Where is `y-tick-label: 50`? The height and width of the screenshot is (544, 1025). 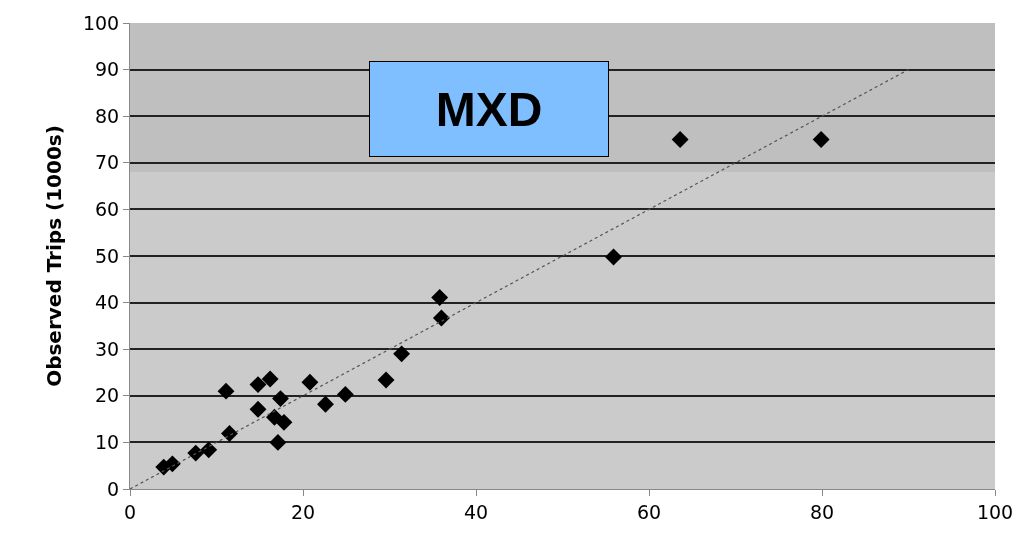 y-tick-label: 50 is located at coordinates (107, 255).